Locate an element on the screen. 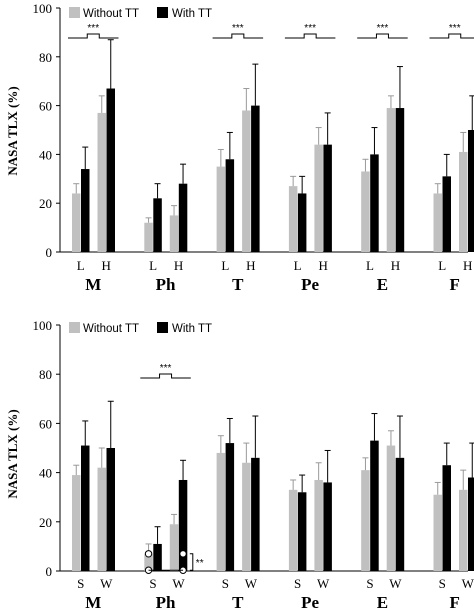 This screenshot has height=609, width=474. group-label: T is located at coordinates (238, 601).